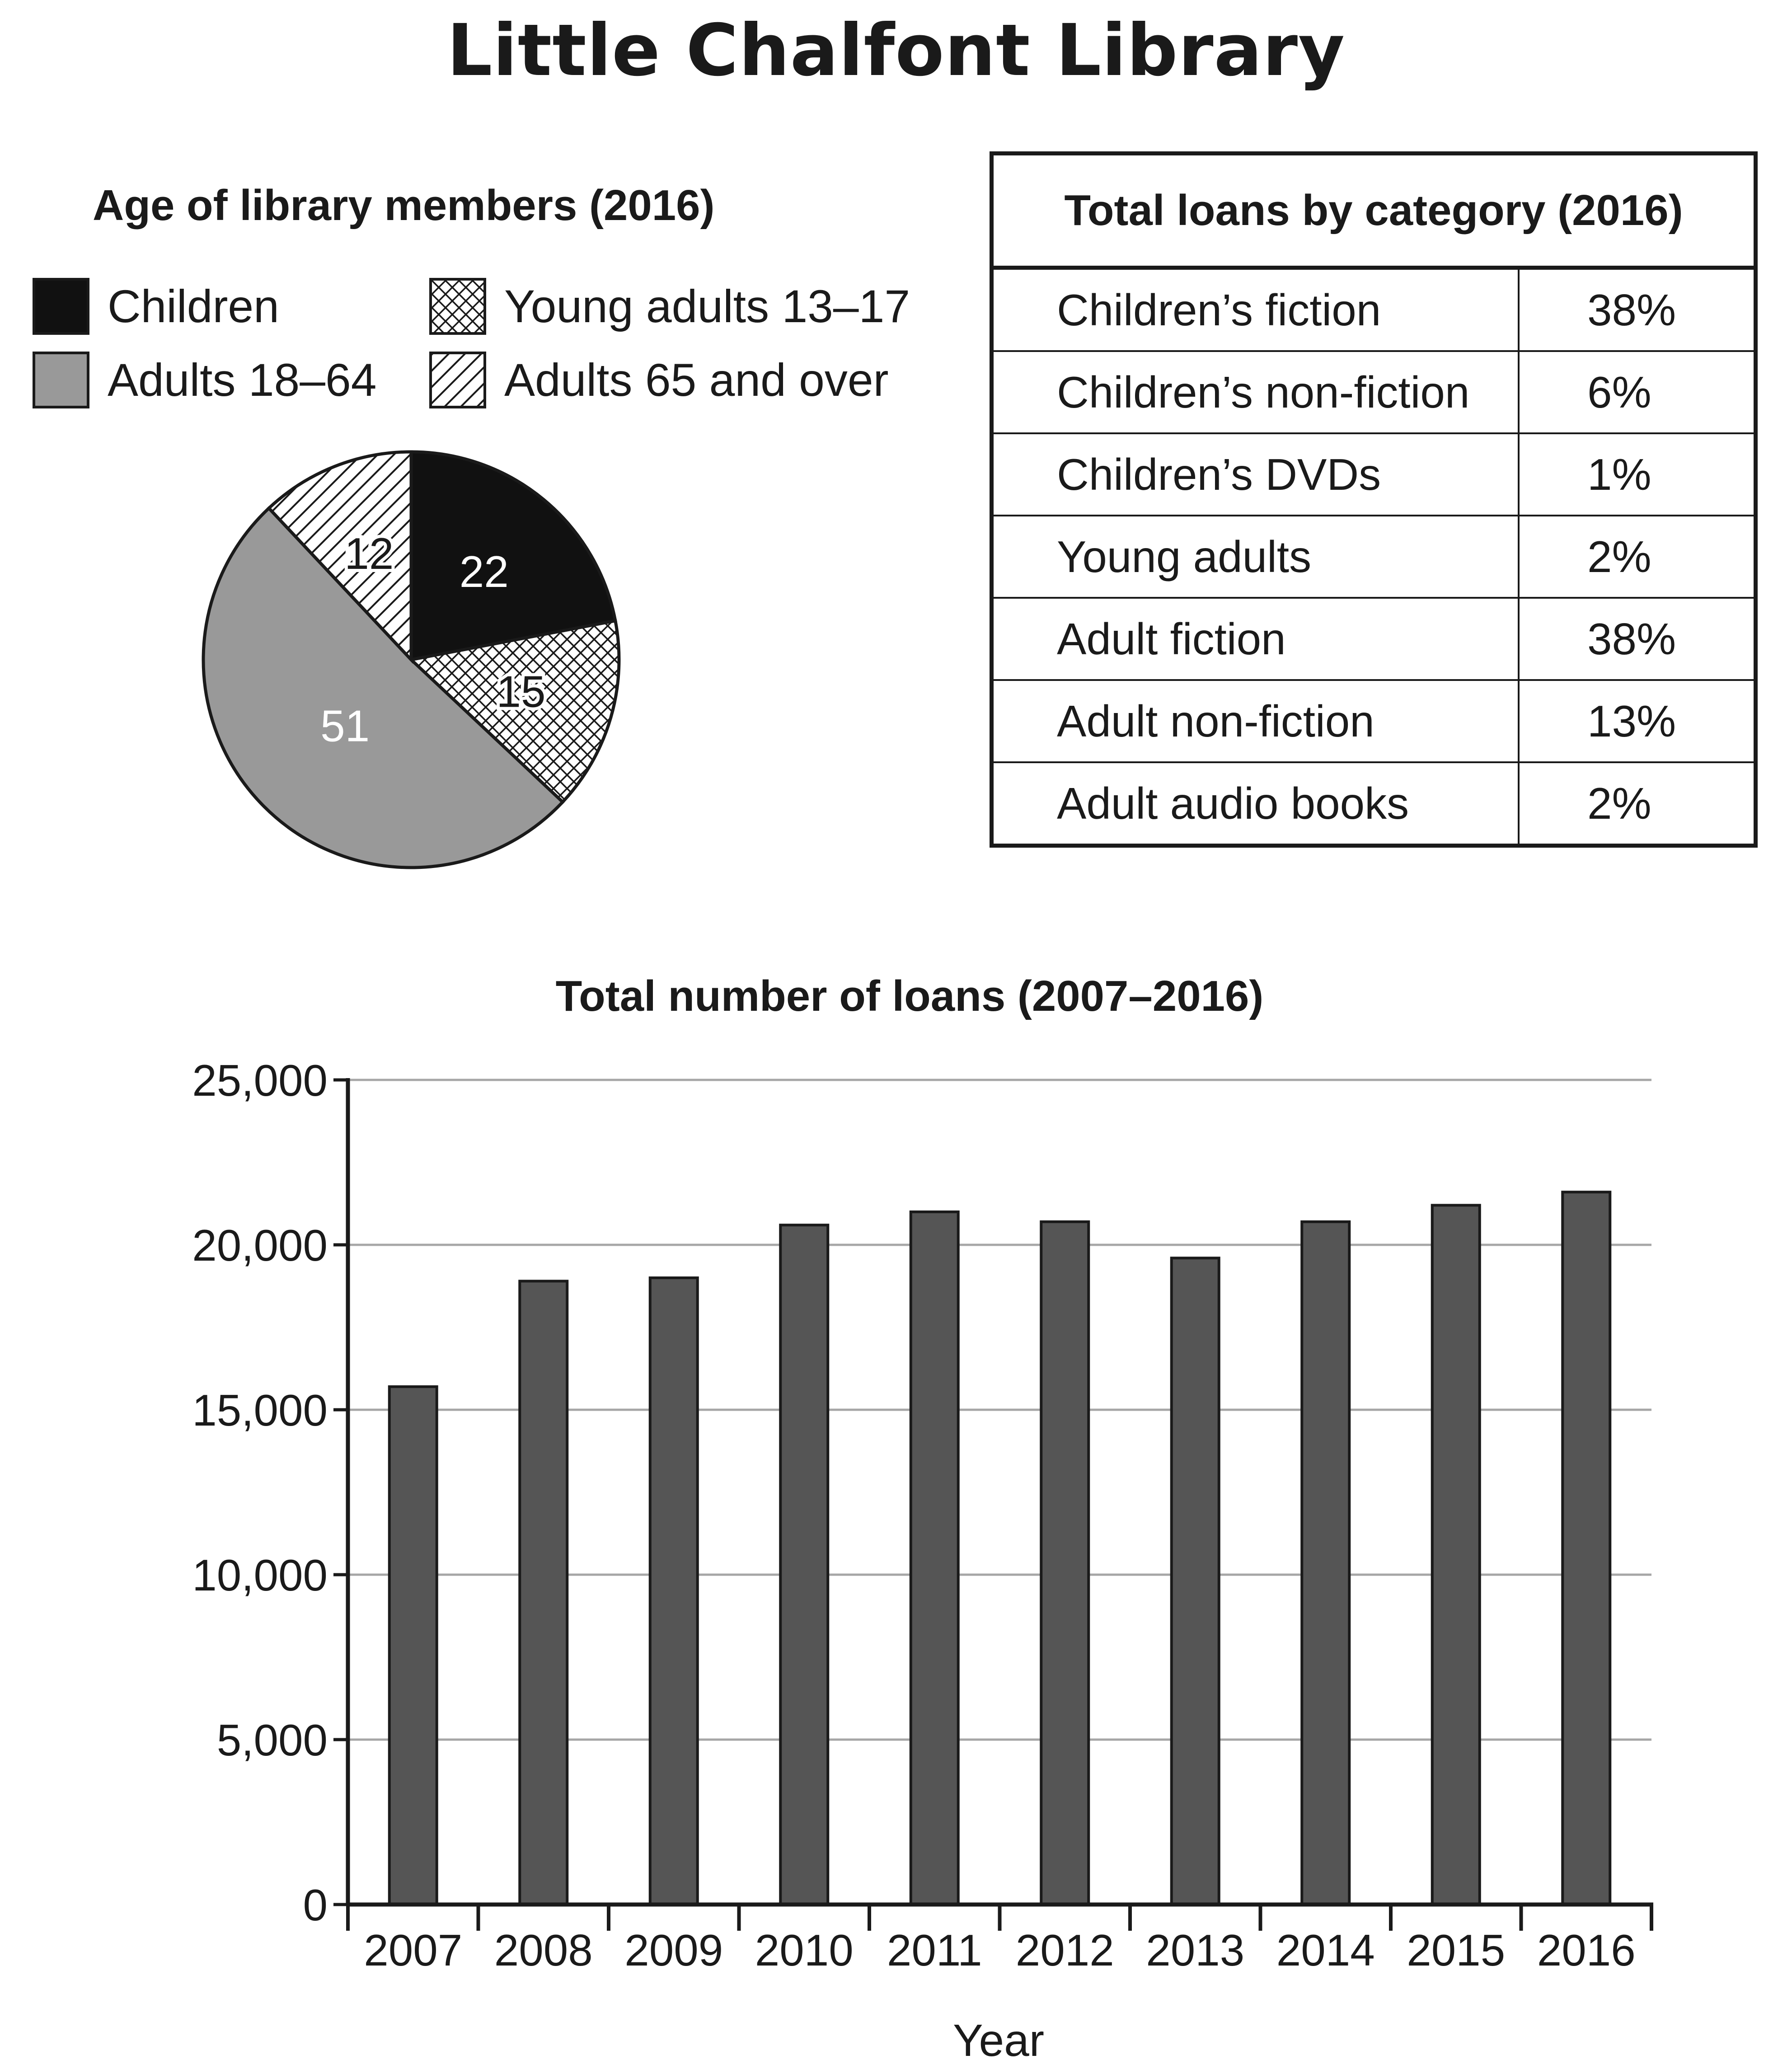 The image size is (1792, 2069). What do you see at coordinates (1325, 1563) in the screenshot?
I see `bar-2014` at bounding box center [1325, 1563].